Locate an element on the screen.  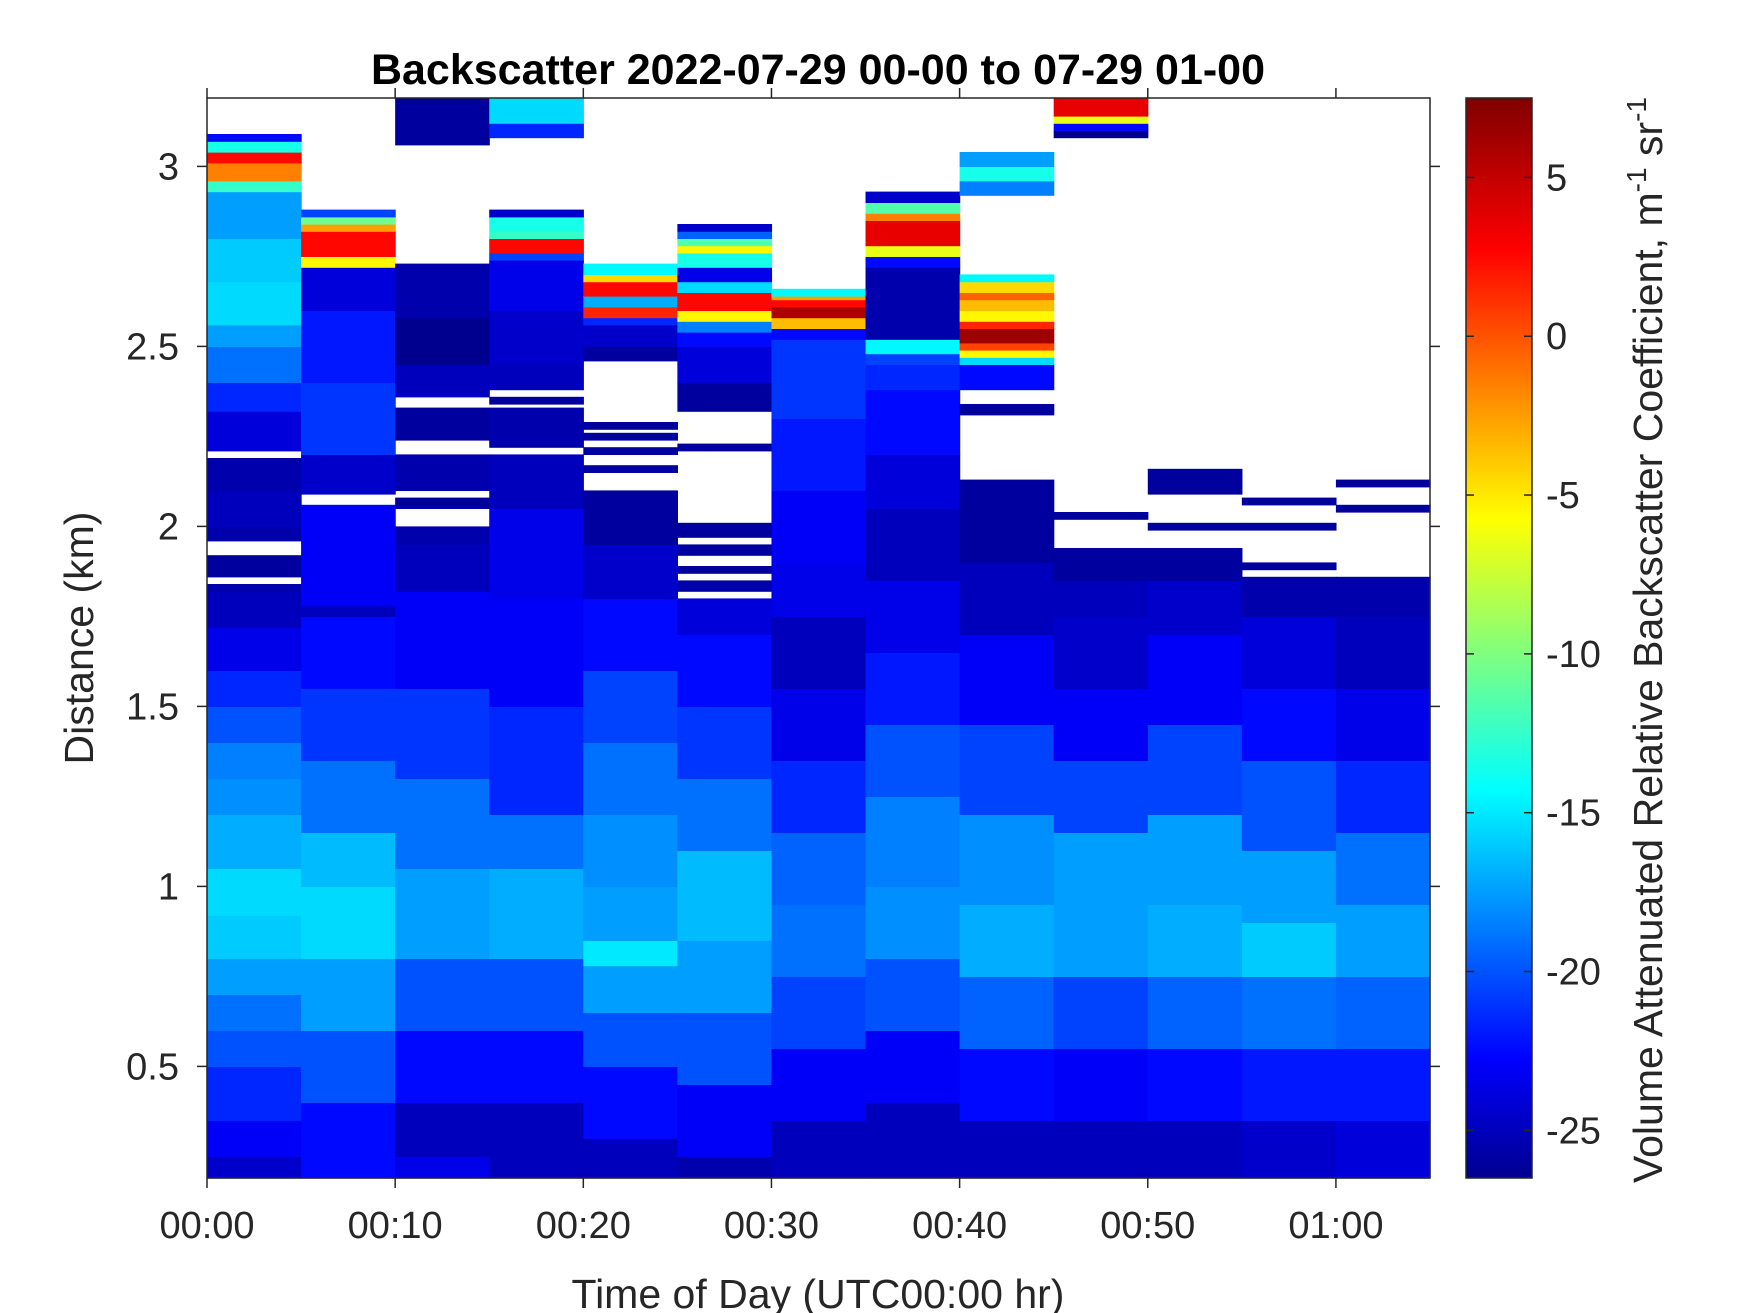
colorbar-tick-label: -25 is located at coordinates (1573, 1131).